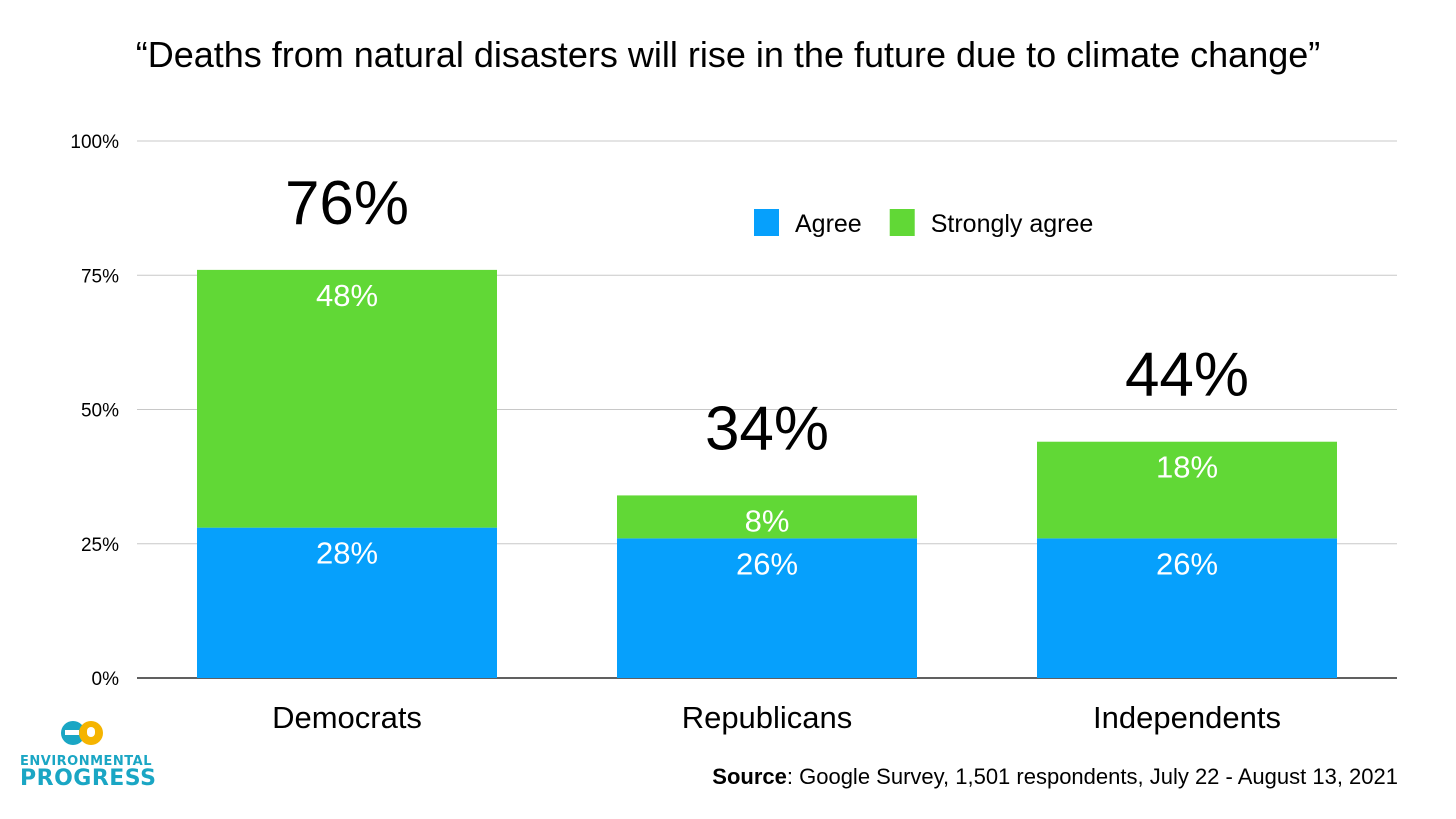 Image resolution: width=1456 pixels, height=819 pixels. What do you see at coordinates (100, 276) in the screenshot?
I see `y-tick-label: 75%` at bounding box center [100, 276].